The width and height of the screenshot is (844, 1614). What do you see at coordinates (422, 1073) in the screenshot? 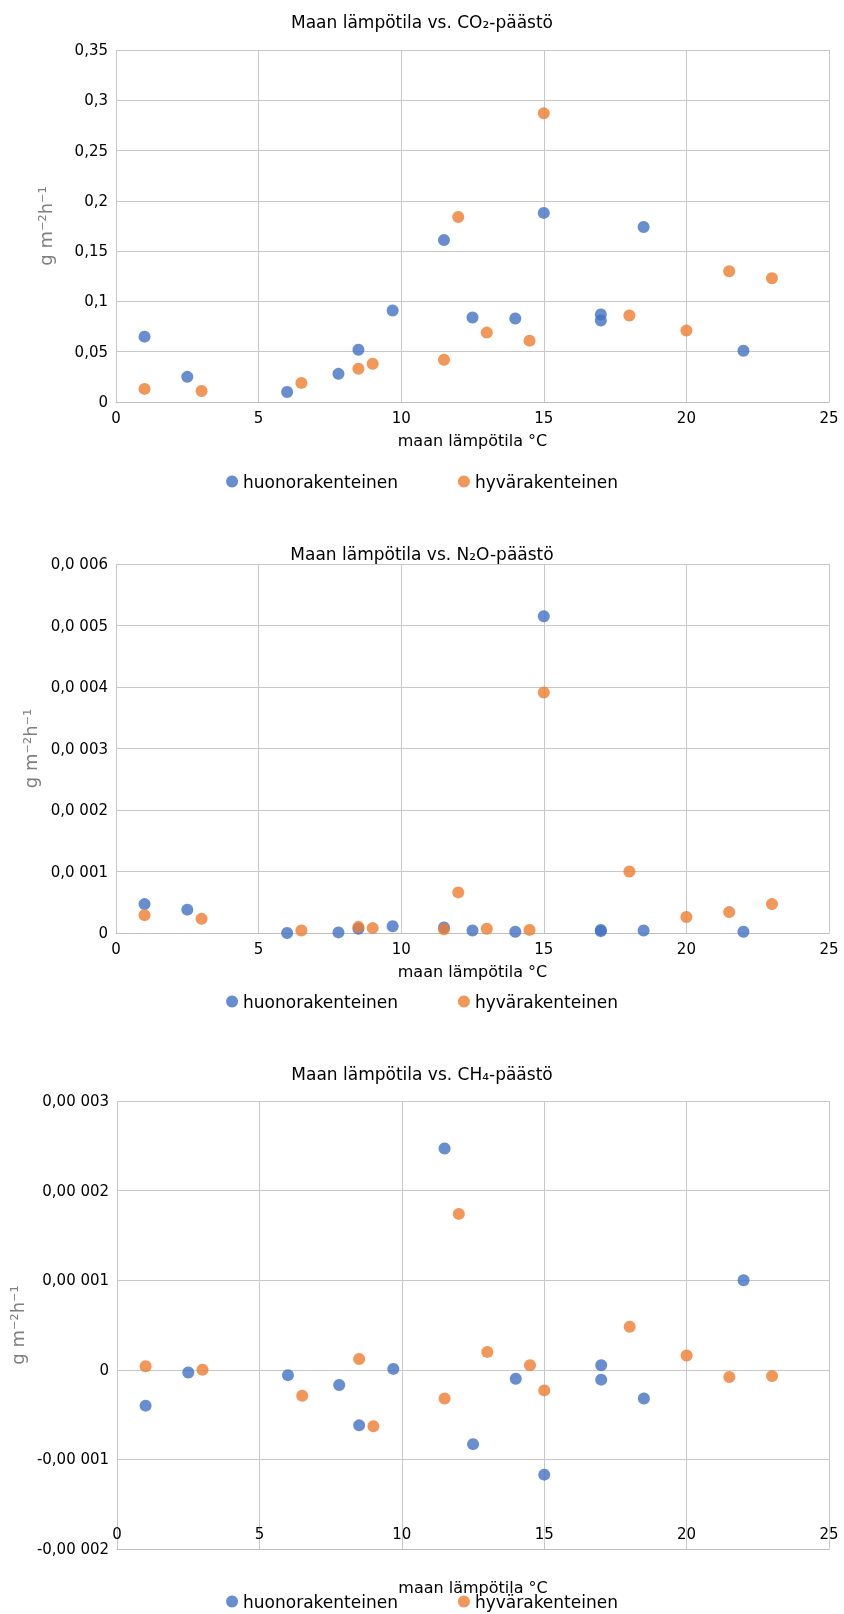
I see `chart-title: Maan lämpötila vs. CH₄-päästö` at bounding box center [422, 1073].